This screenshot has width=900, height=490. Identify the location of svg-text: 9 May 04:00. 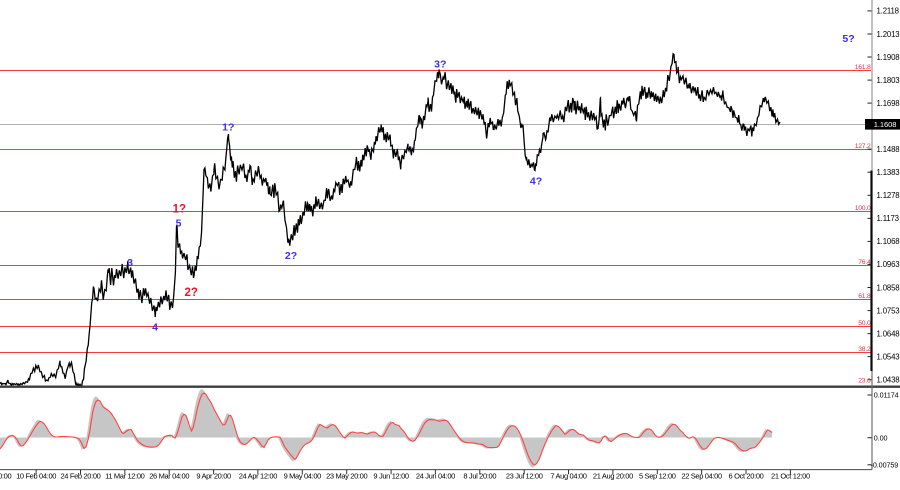
(303, 475).